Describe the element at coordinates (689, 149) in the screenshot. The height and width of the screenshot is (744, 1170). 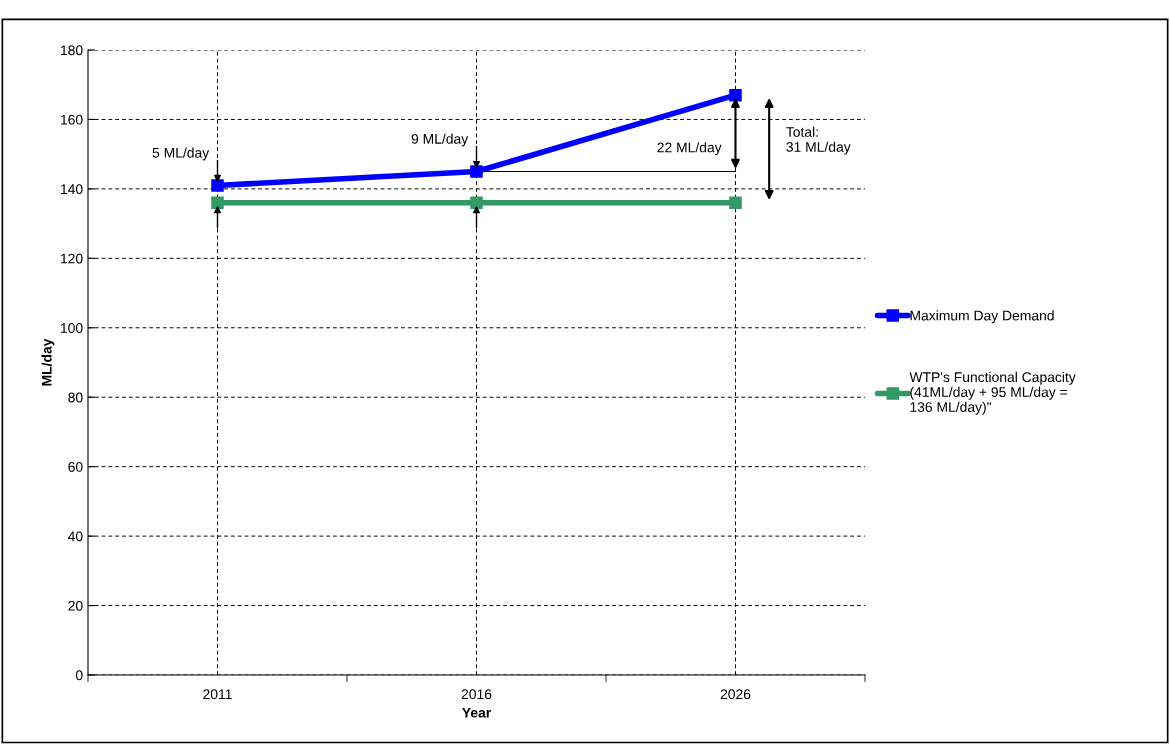
I see `annotation: 22 ML/day` at that location.